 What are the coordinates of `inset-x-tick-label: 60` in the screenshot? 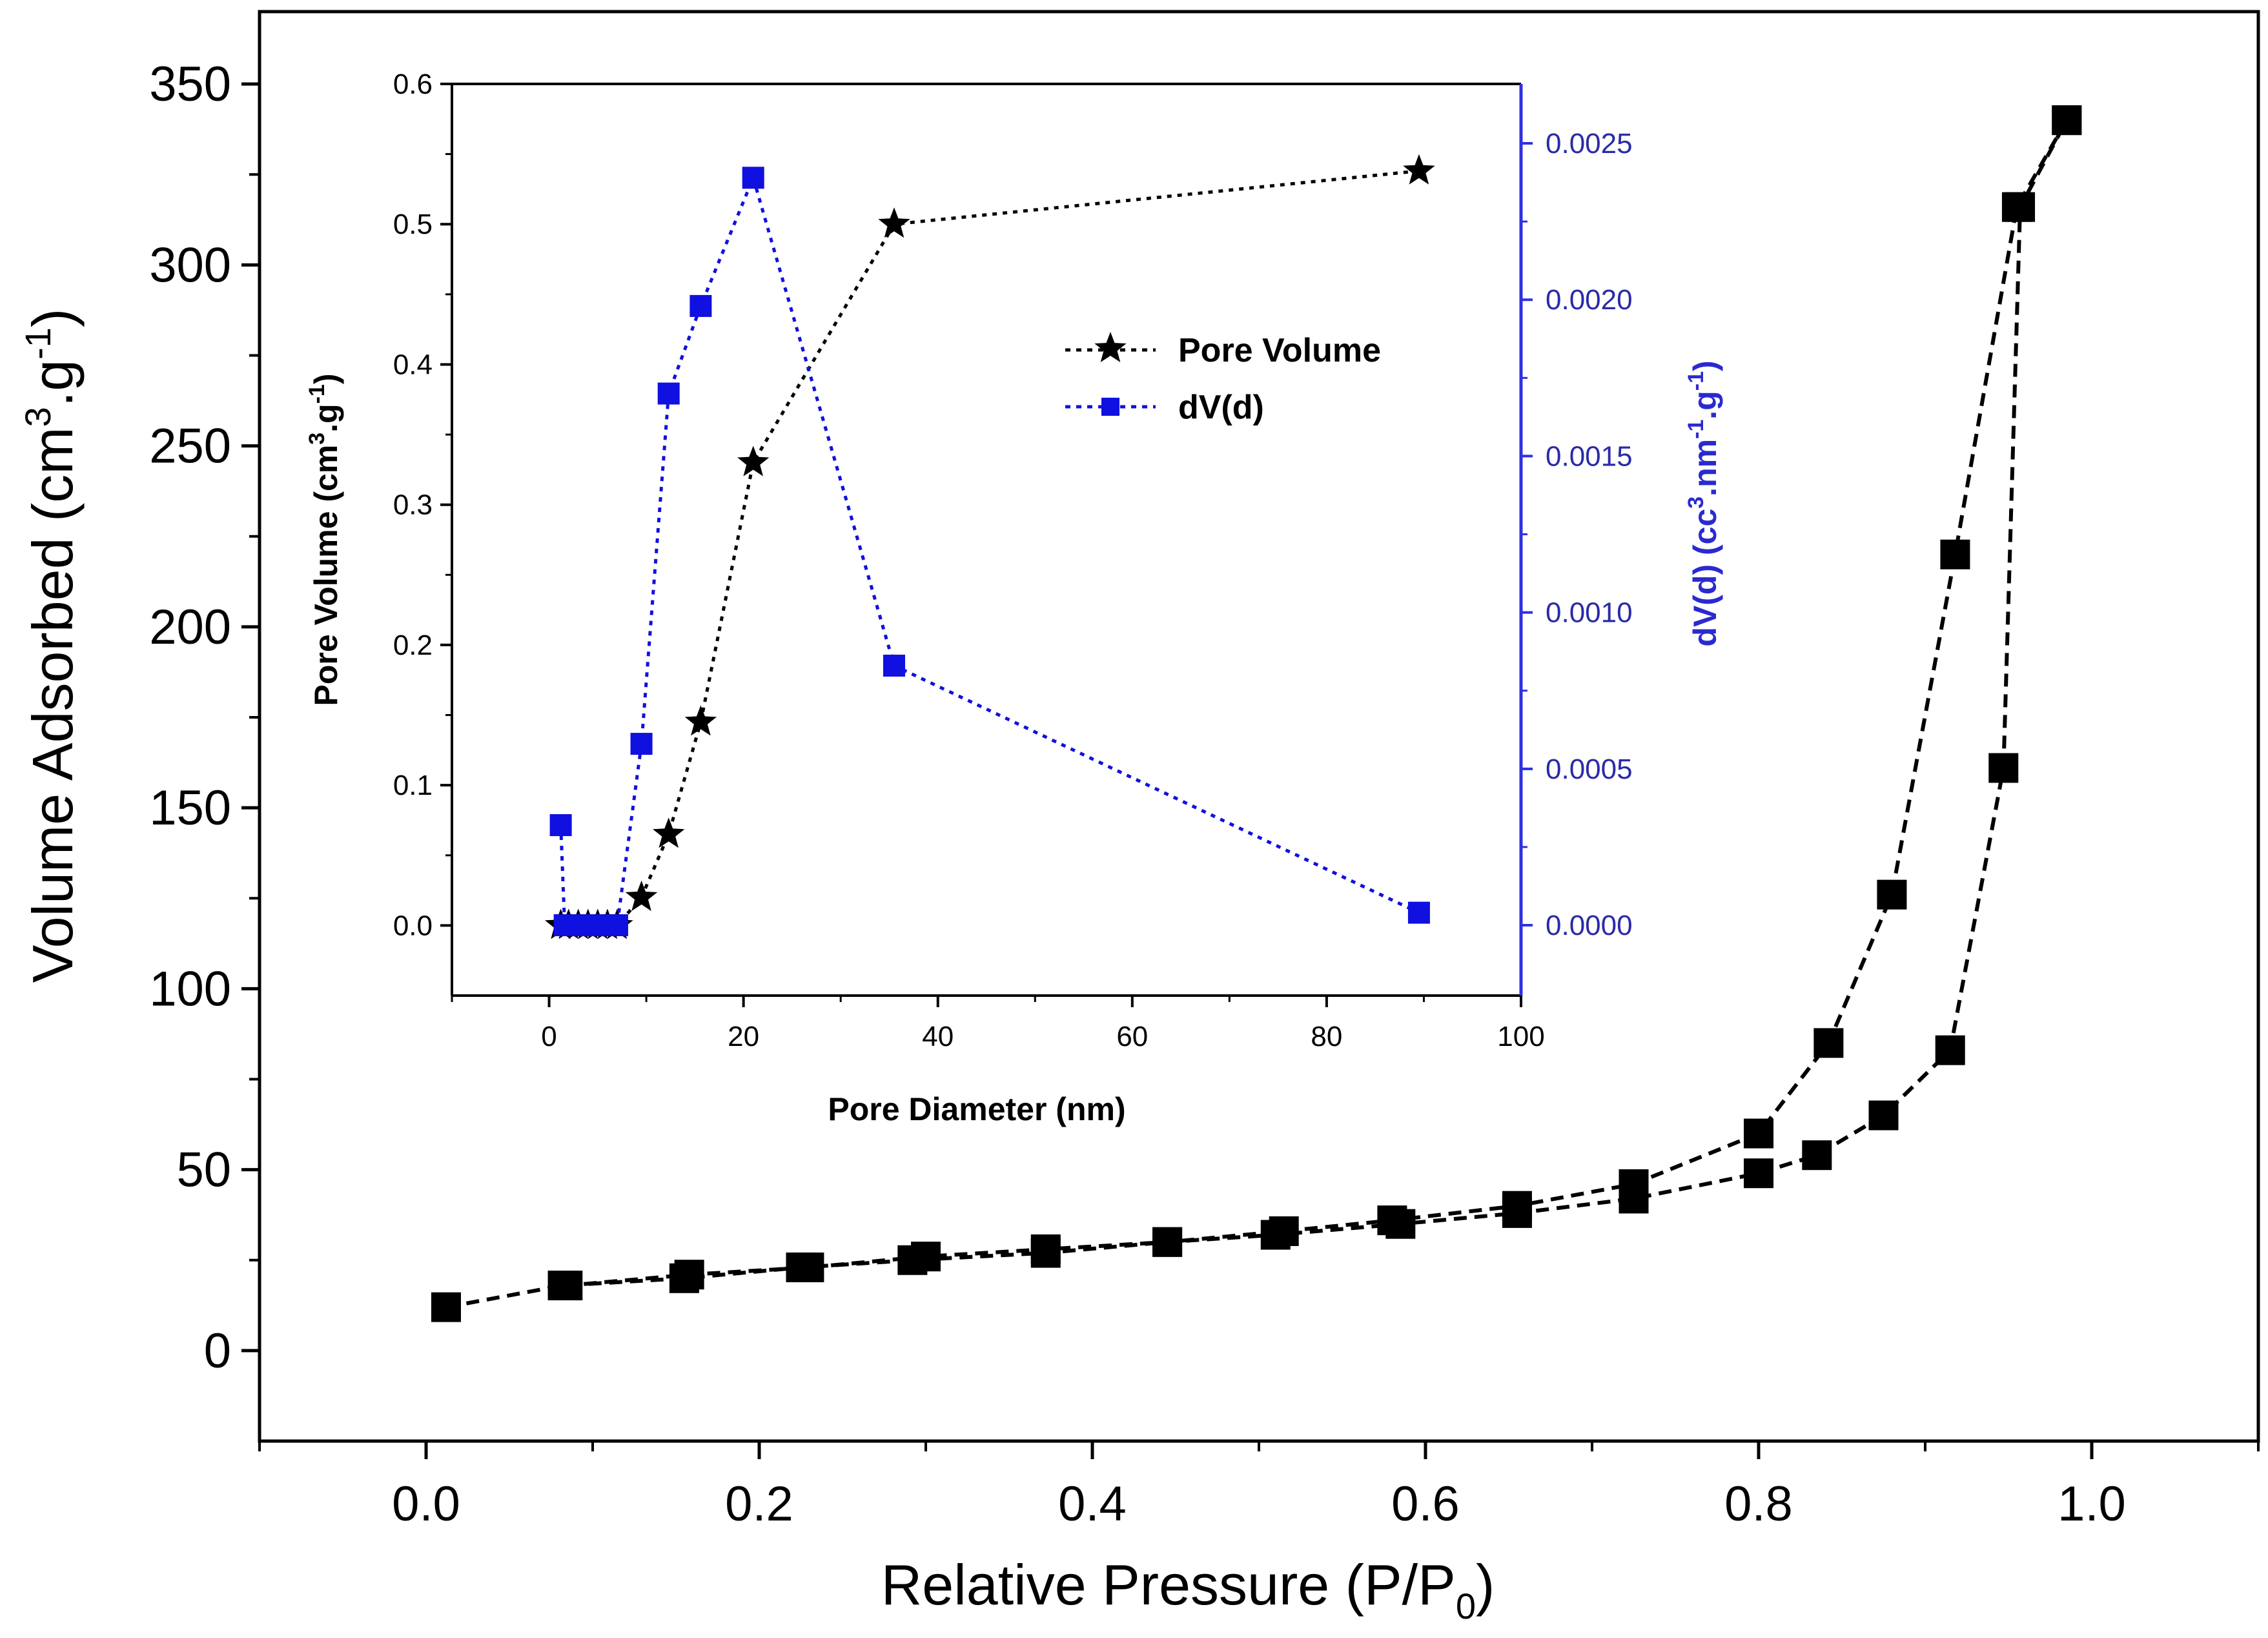 It's located at (1132, 1036).